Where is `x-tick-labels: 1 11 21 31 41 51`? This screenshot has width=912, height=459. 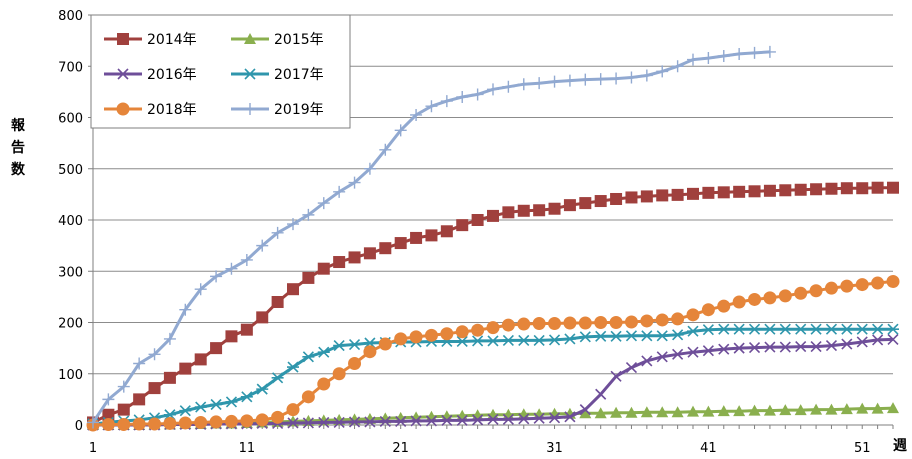
x-tick-labels: 1 11 21 31 41 51 is located at coordinates (480, 448).